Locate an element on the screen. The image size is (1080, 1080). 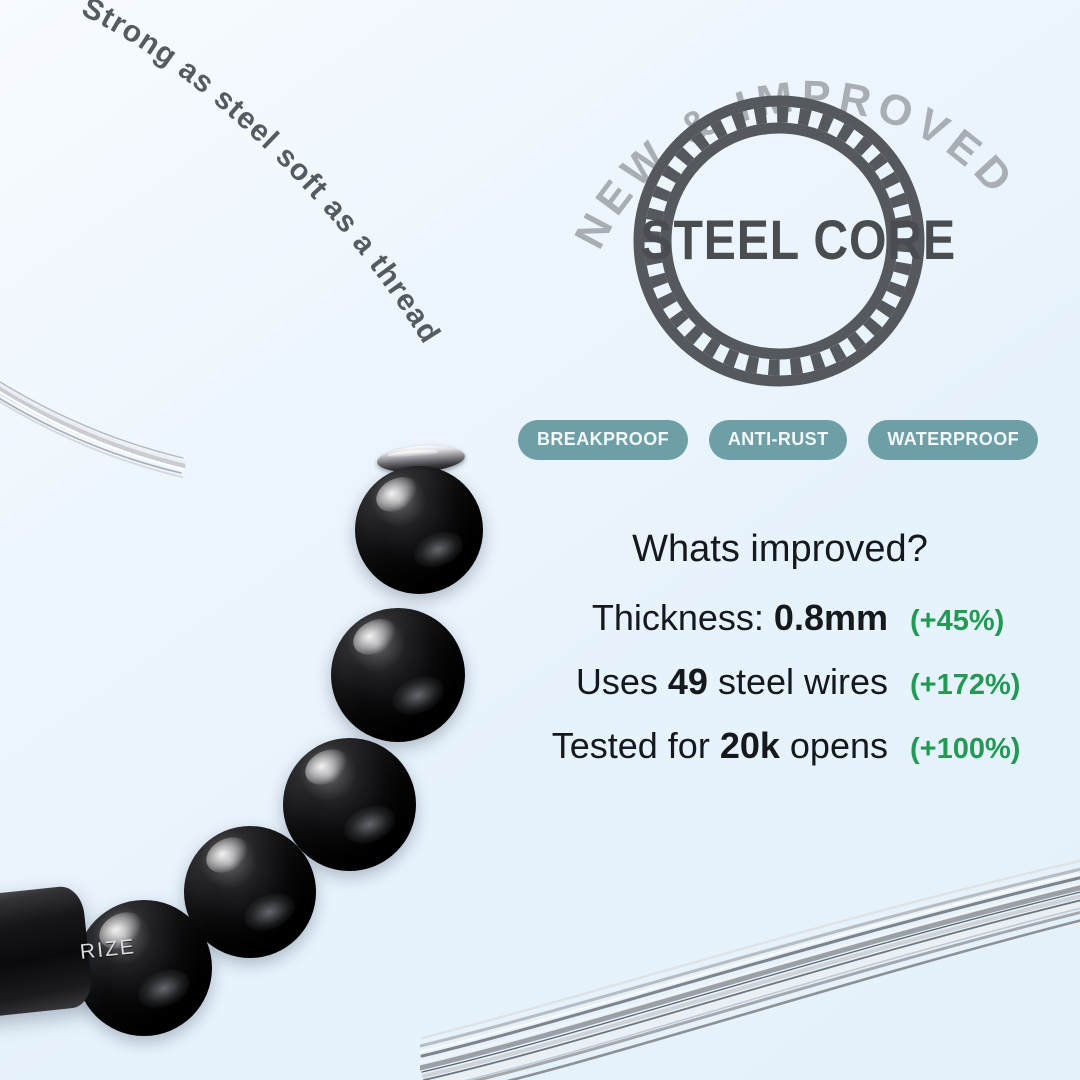
spec-value: 49 is located at coordinates (687, 681).